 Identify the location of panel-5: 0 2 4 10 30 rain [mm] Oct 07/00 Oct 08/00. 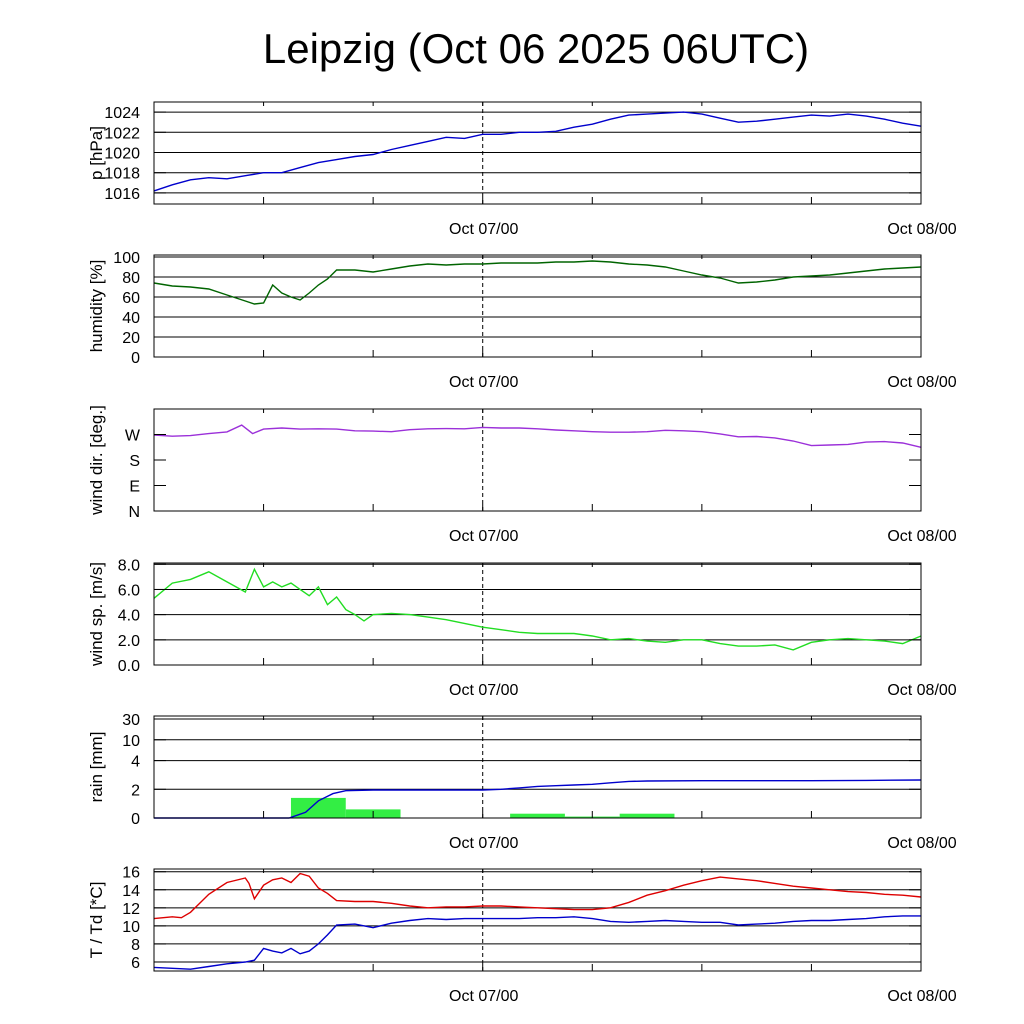
(522, 782).